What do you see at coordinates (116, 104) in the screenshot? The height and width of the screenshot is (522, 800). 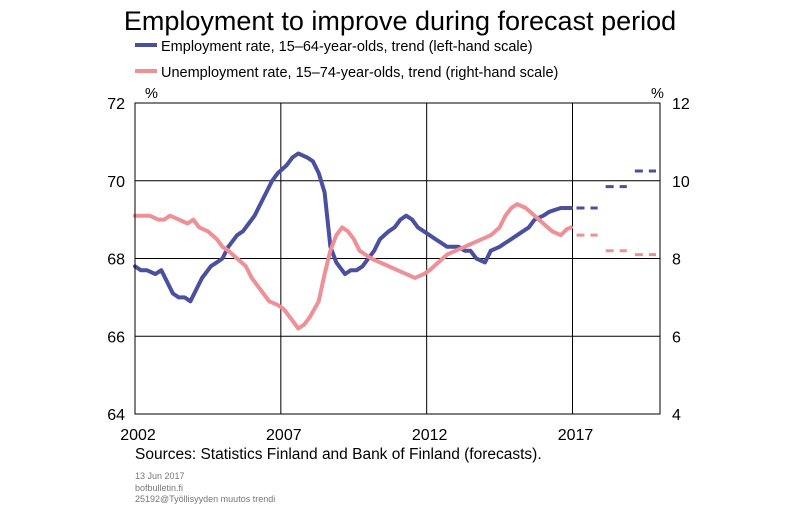 I see `y-left-tick-72: 72` at bounding box center [116, 104].